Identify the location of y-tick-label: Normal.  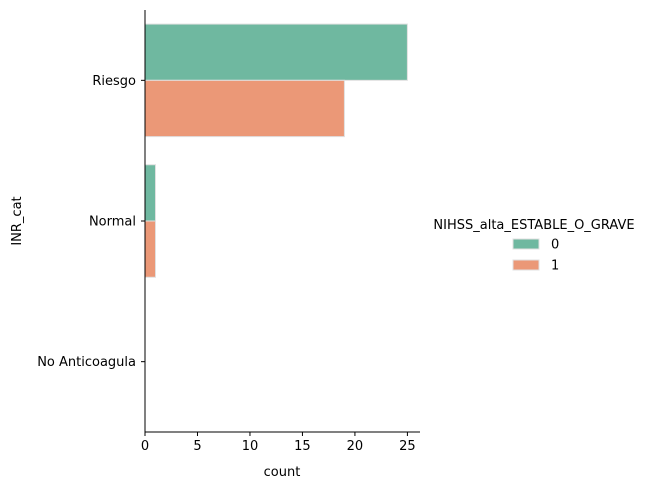
(112, 222).